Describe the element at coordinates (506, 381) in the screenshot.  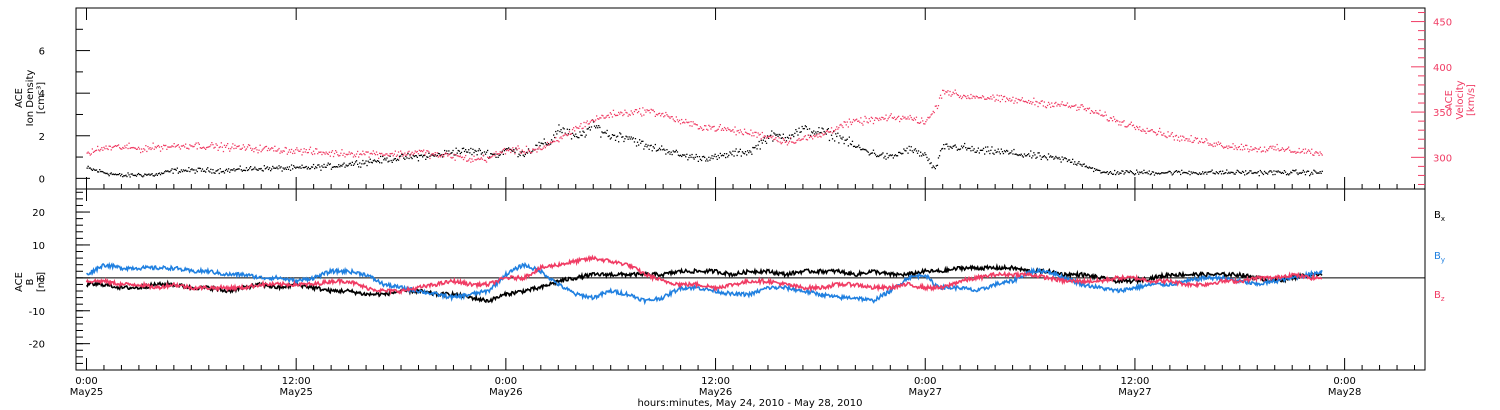
I see `x-tick-label-time: 0:00` at that location.